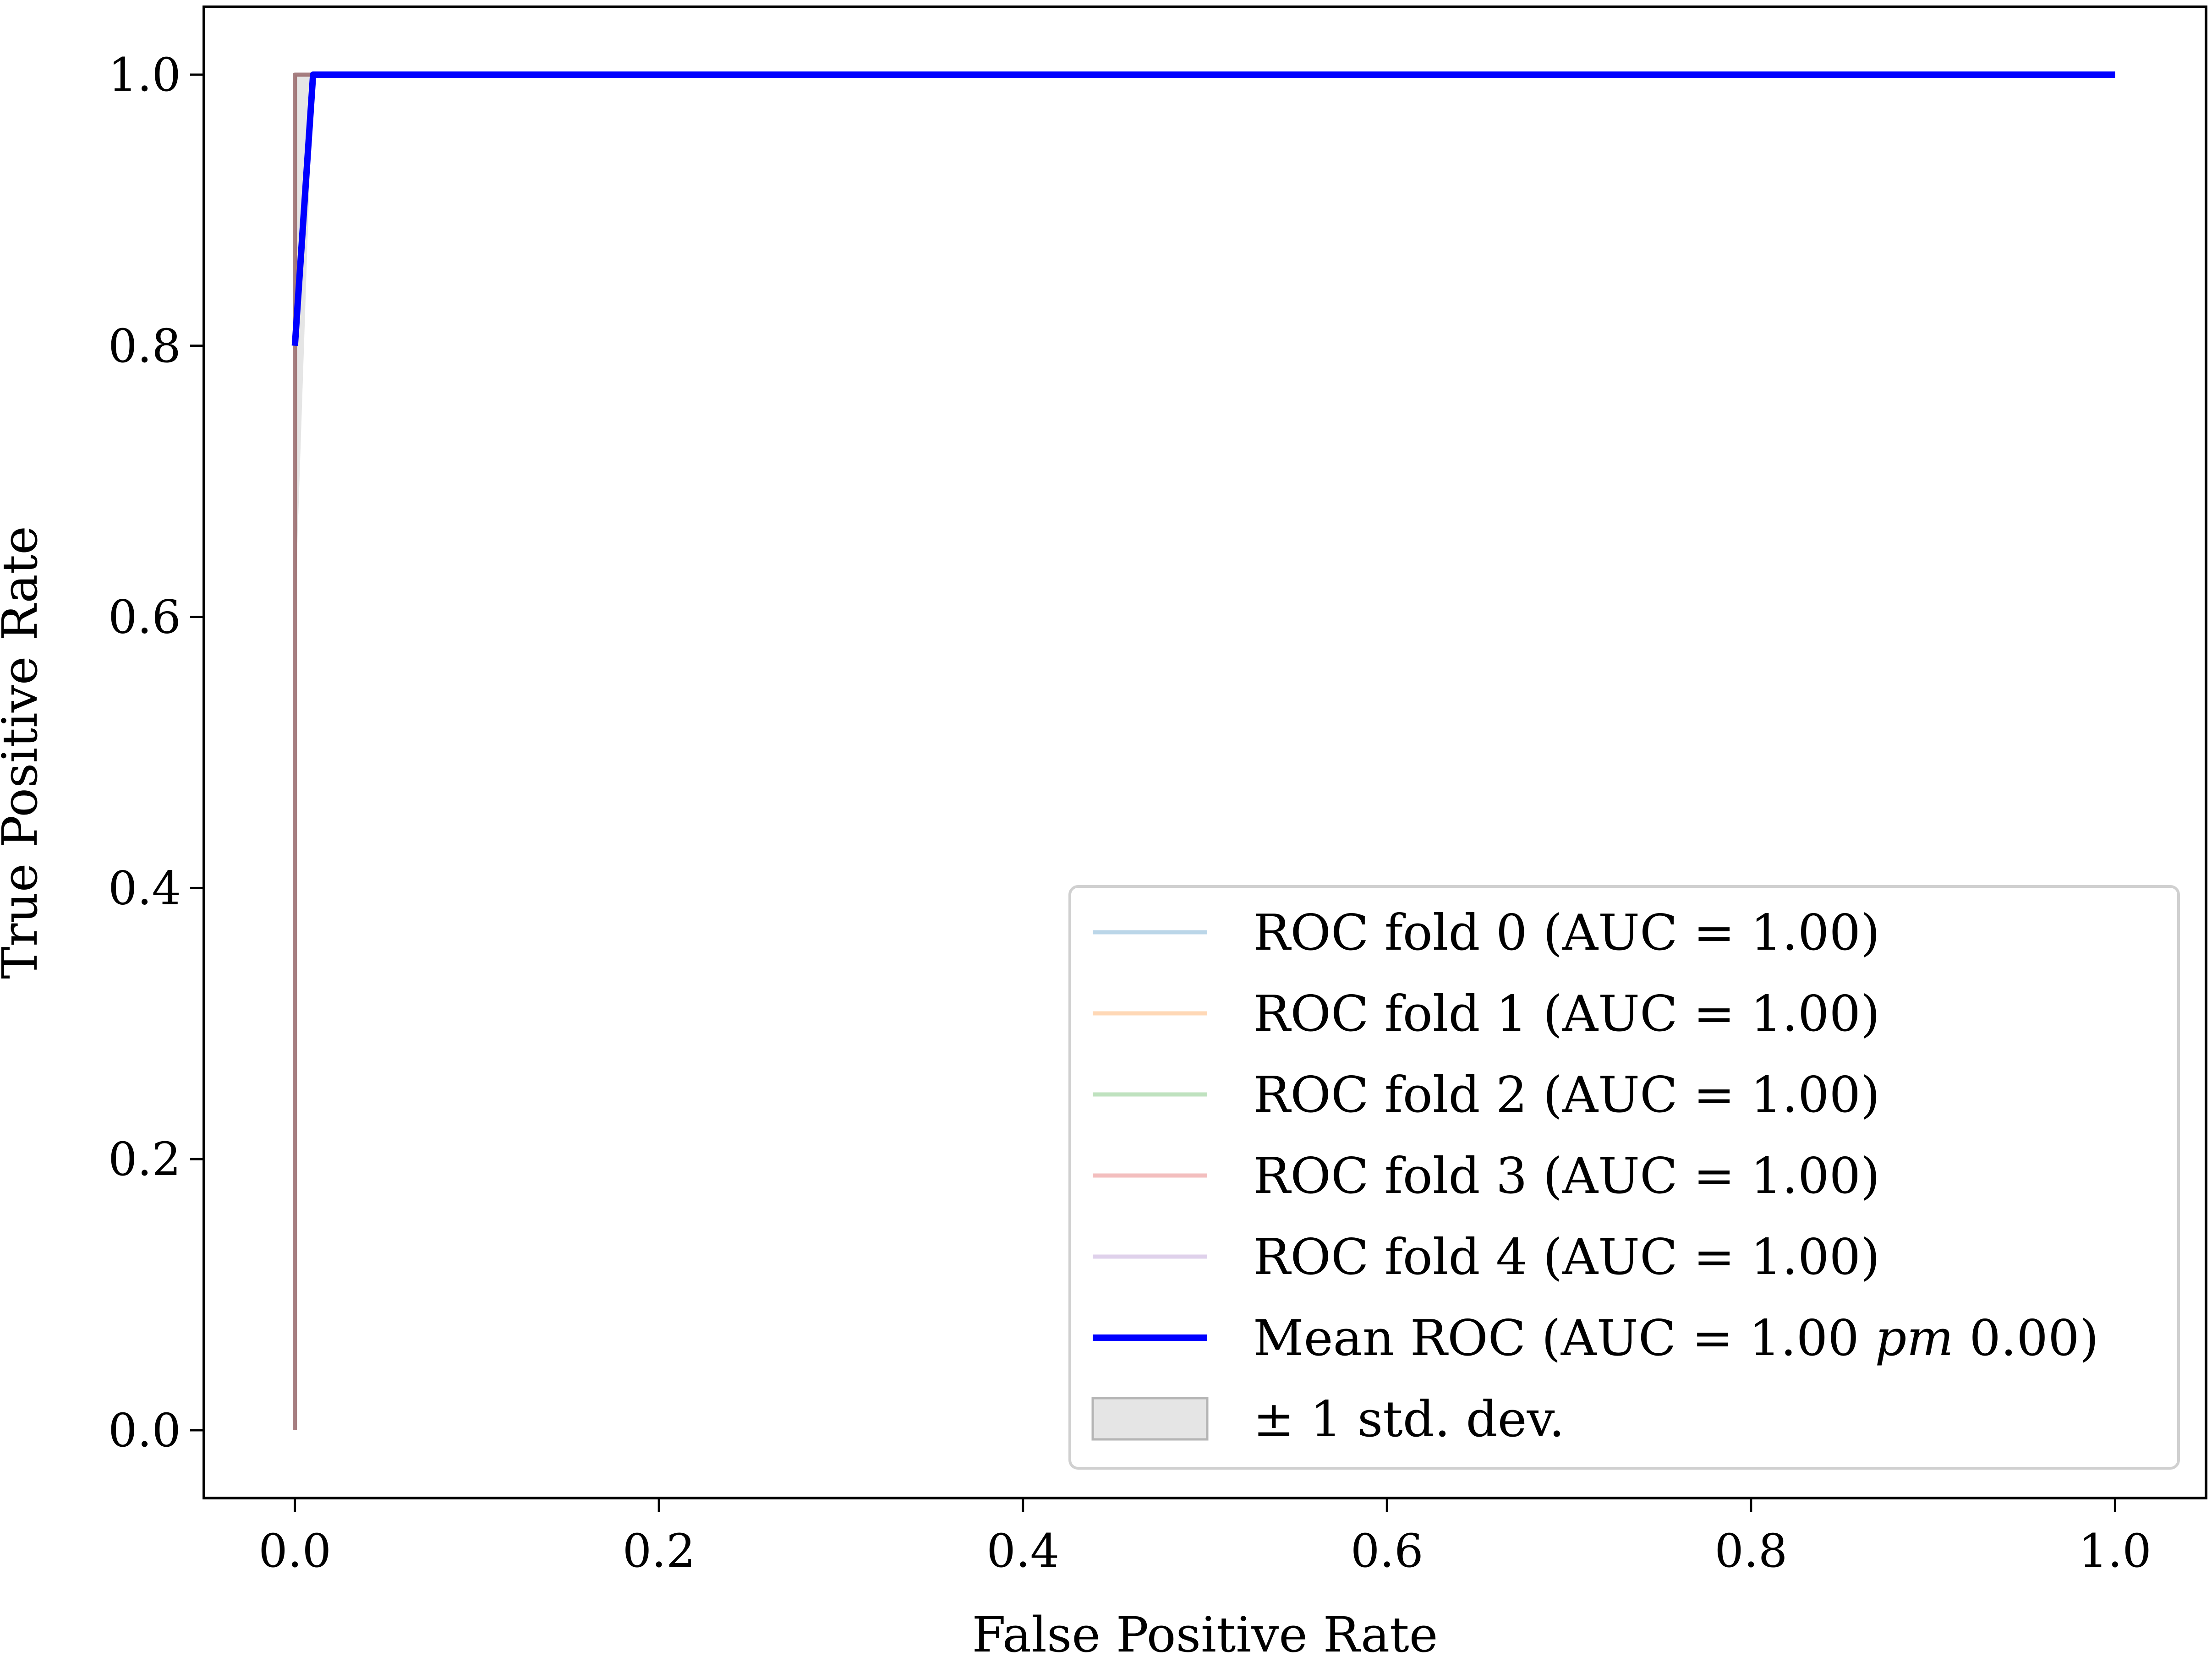  Describe the element at coordinates (1914, 1338) in the screenshot. I see `legend-label-italic: pm` at that location.